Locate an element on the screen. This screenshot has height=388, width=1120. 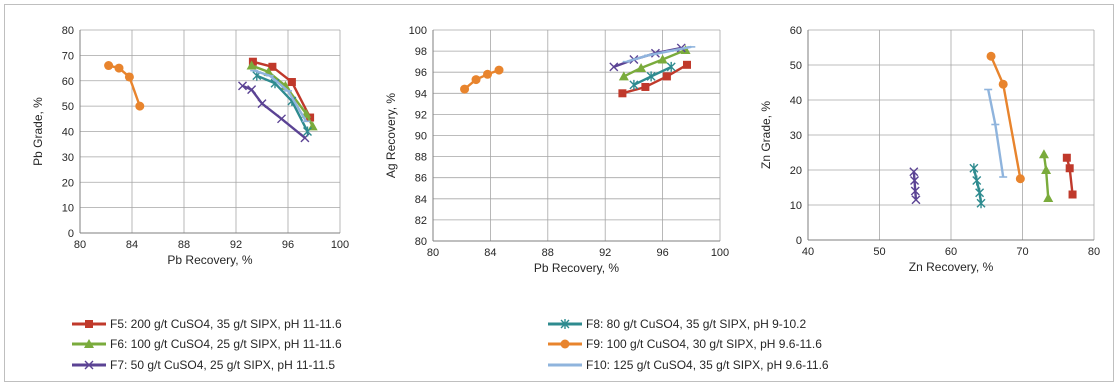
x-tick-label: 60 is located at coordinates (951, 252).